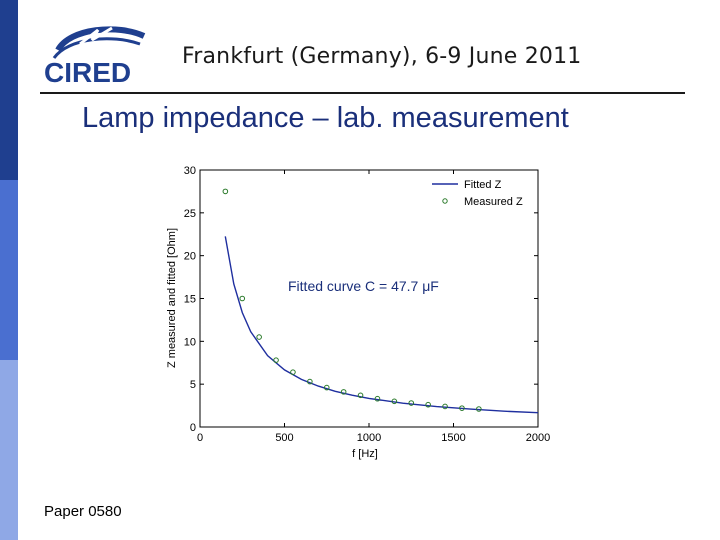  Describe the element at coordinates (369, 438) in the screenshot. I see `x-tick-label: 1000` at that location.